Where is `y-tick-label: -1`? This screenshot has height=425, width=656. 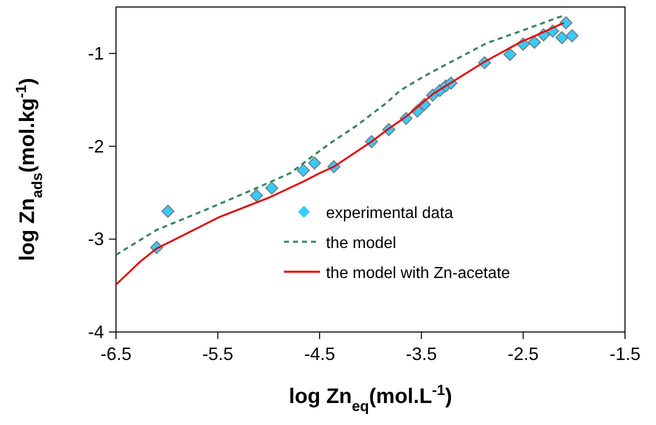
y-tick-label: -1 is located at coordinates (96, 53).